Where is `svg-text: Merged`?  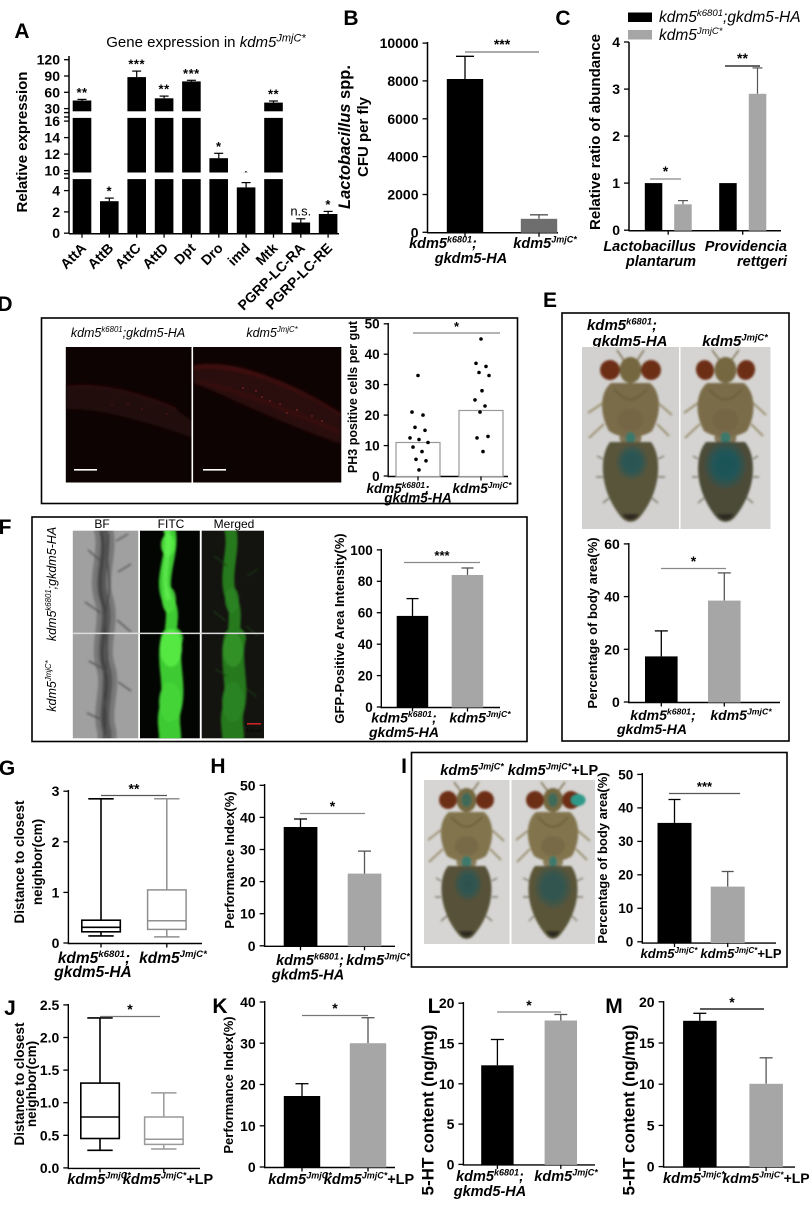 svg-text: Merged is located at coordinates (234, 524).